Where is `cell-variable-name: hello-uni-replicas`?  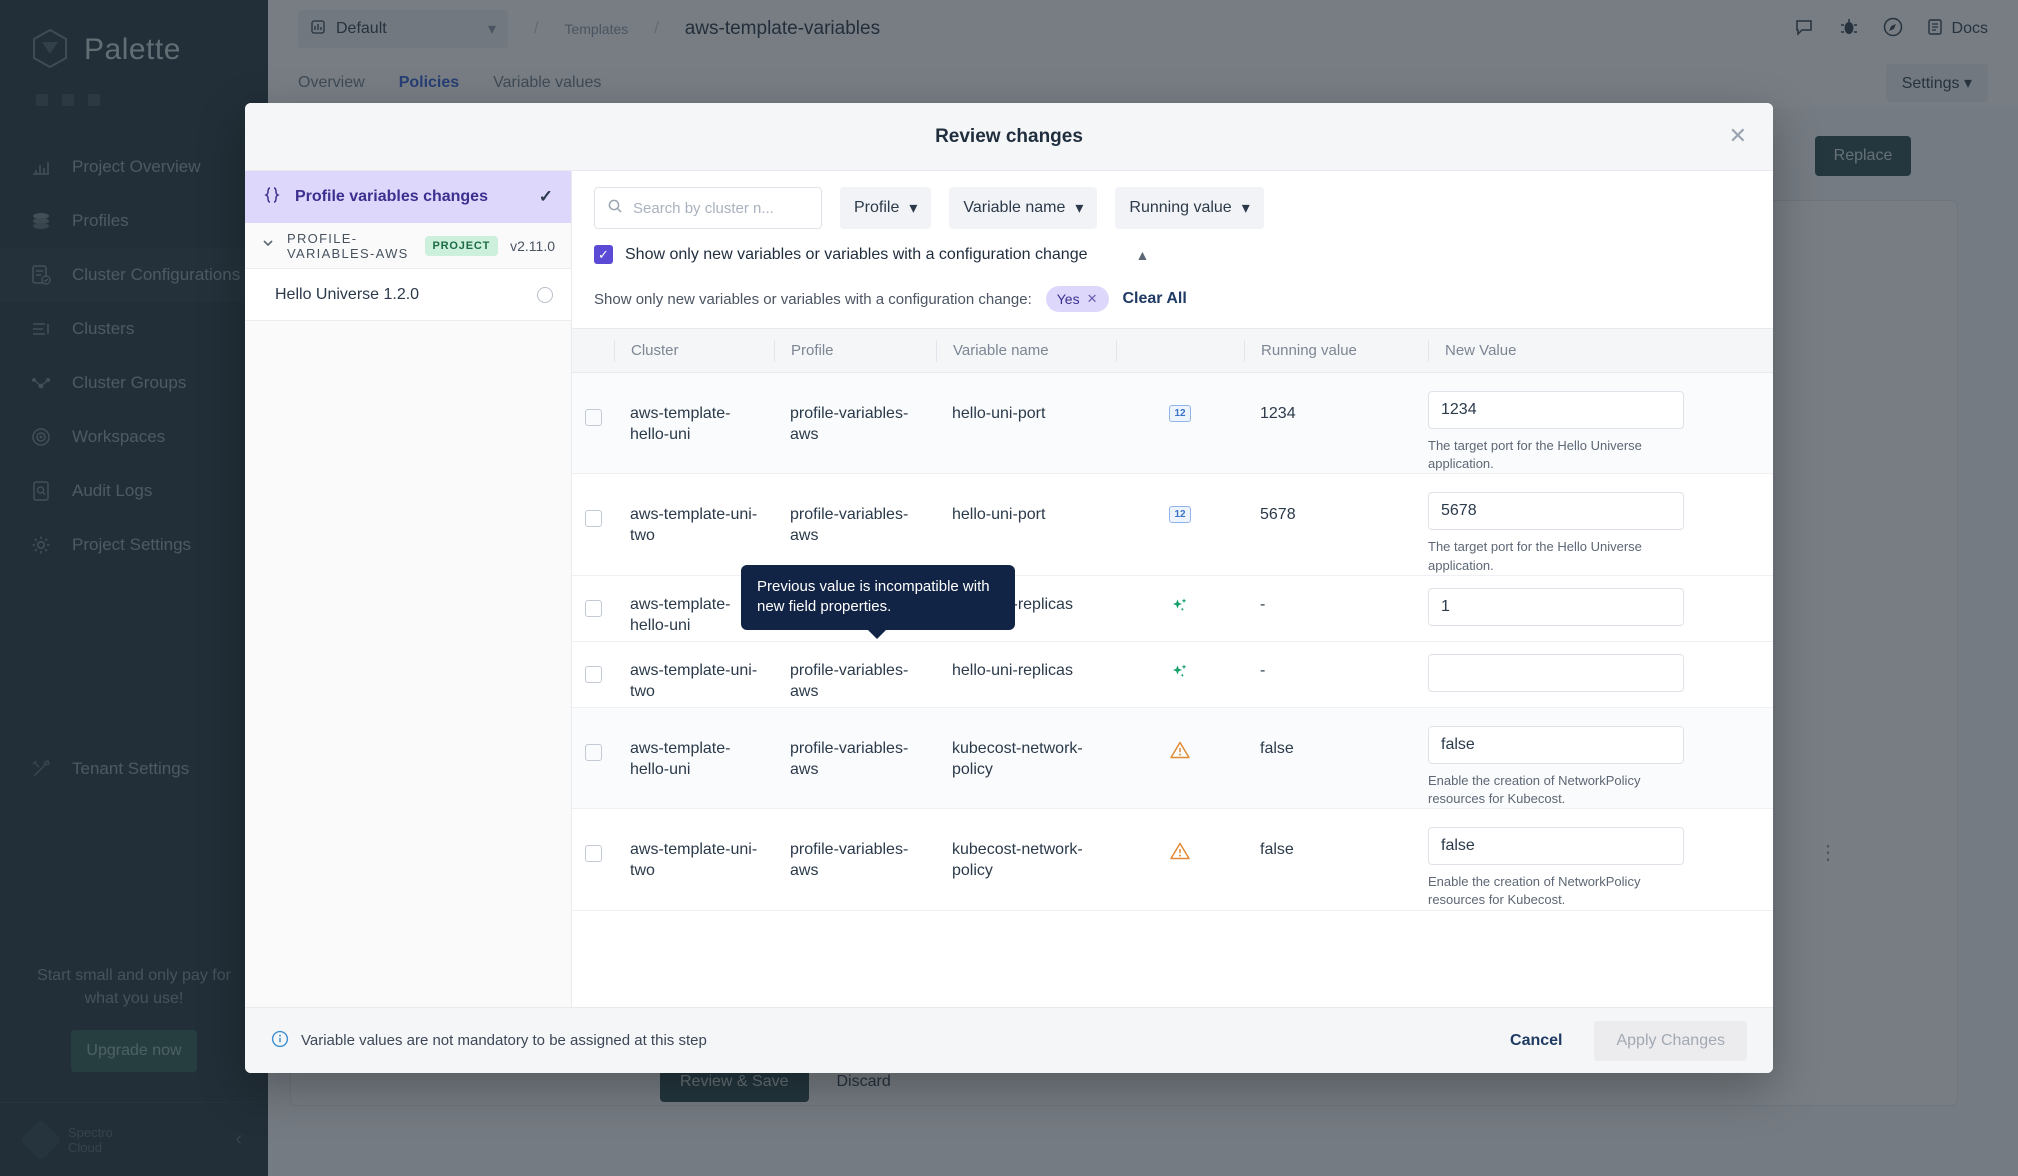
cell-variable-name: hello-uni-replicas is located at coordinates (1012, 670).